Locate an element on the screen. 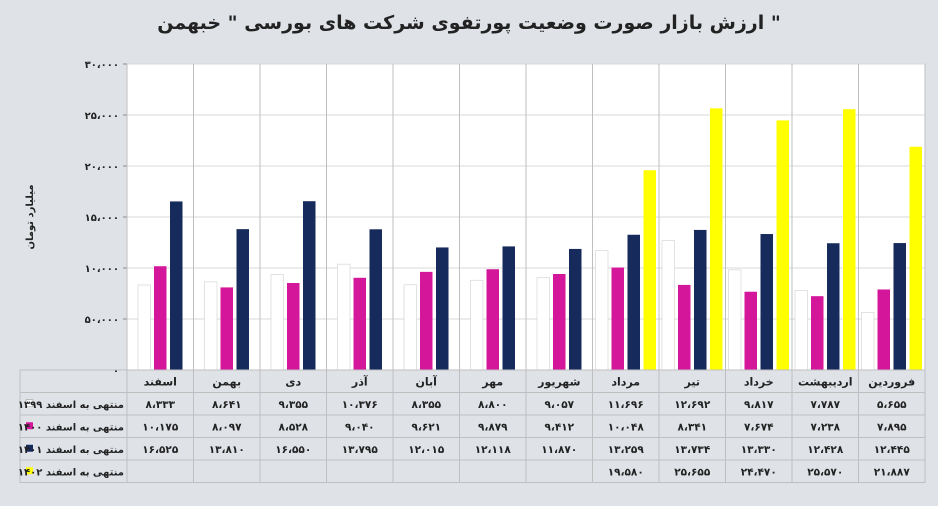 This screenshot has height=506, width=938. category-label: فروردین is located at coordinates (891, 381).